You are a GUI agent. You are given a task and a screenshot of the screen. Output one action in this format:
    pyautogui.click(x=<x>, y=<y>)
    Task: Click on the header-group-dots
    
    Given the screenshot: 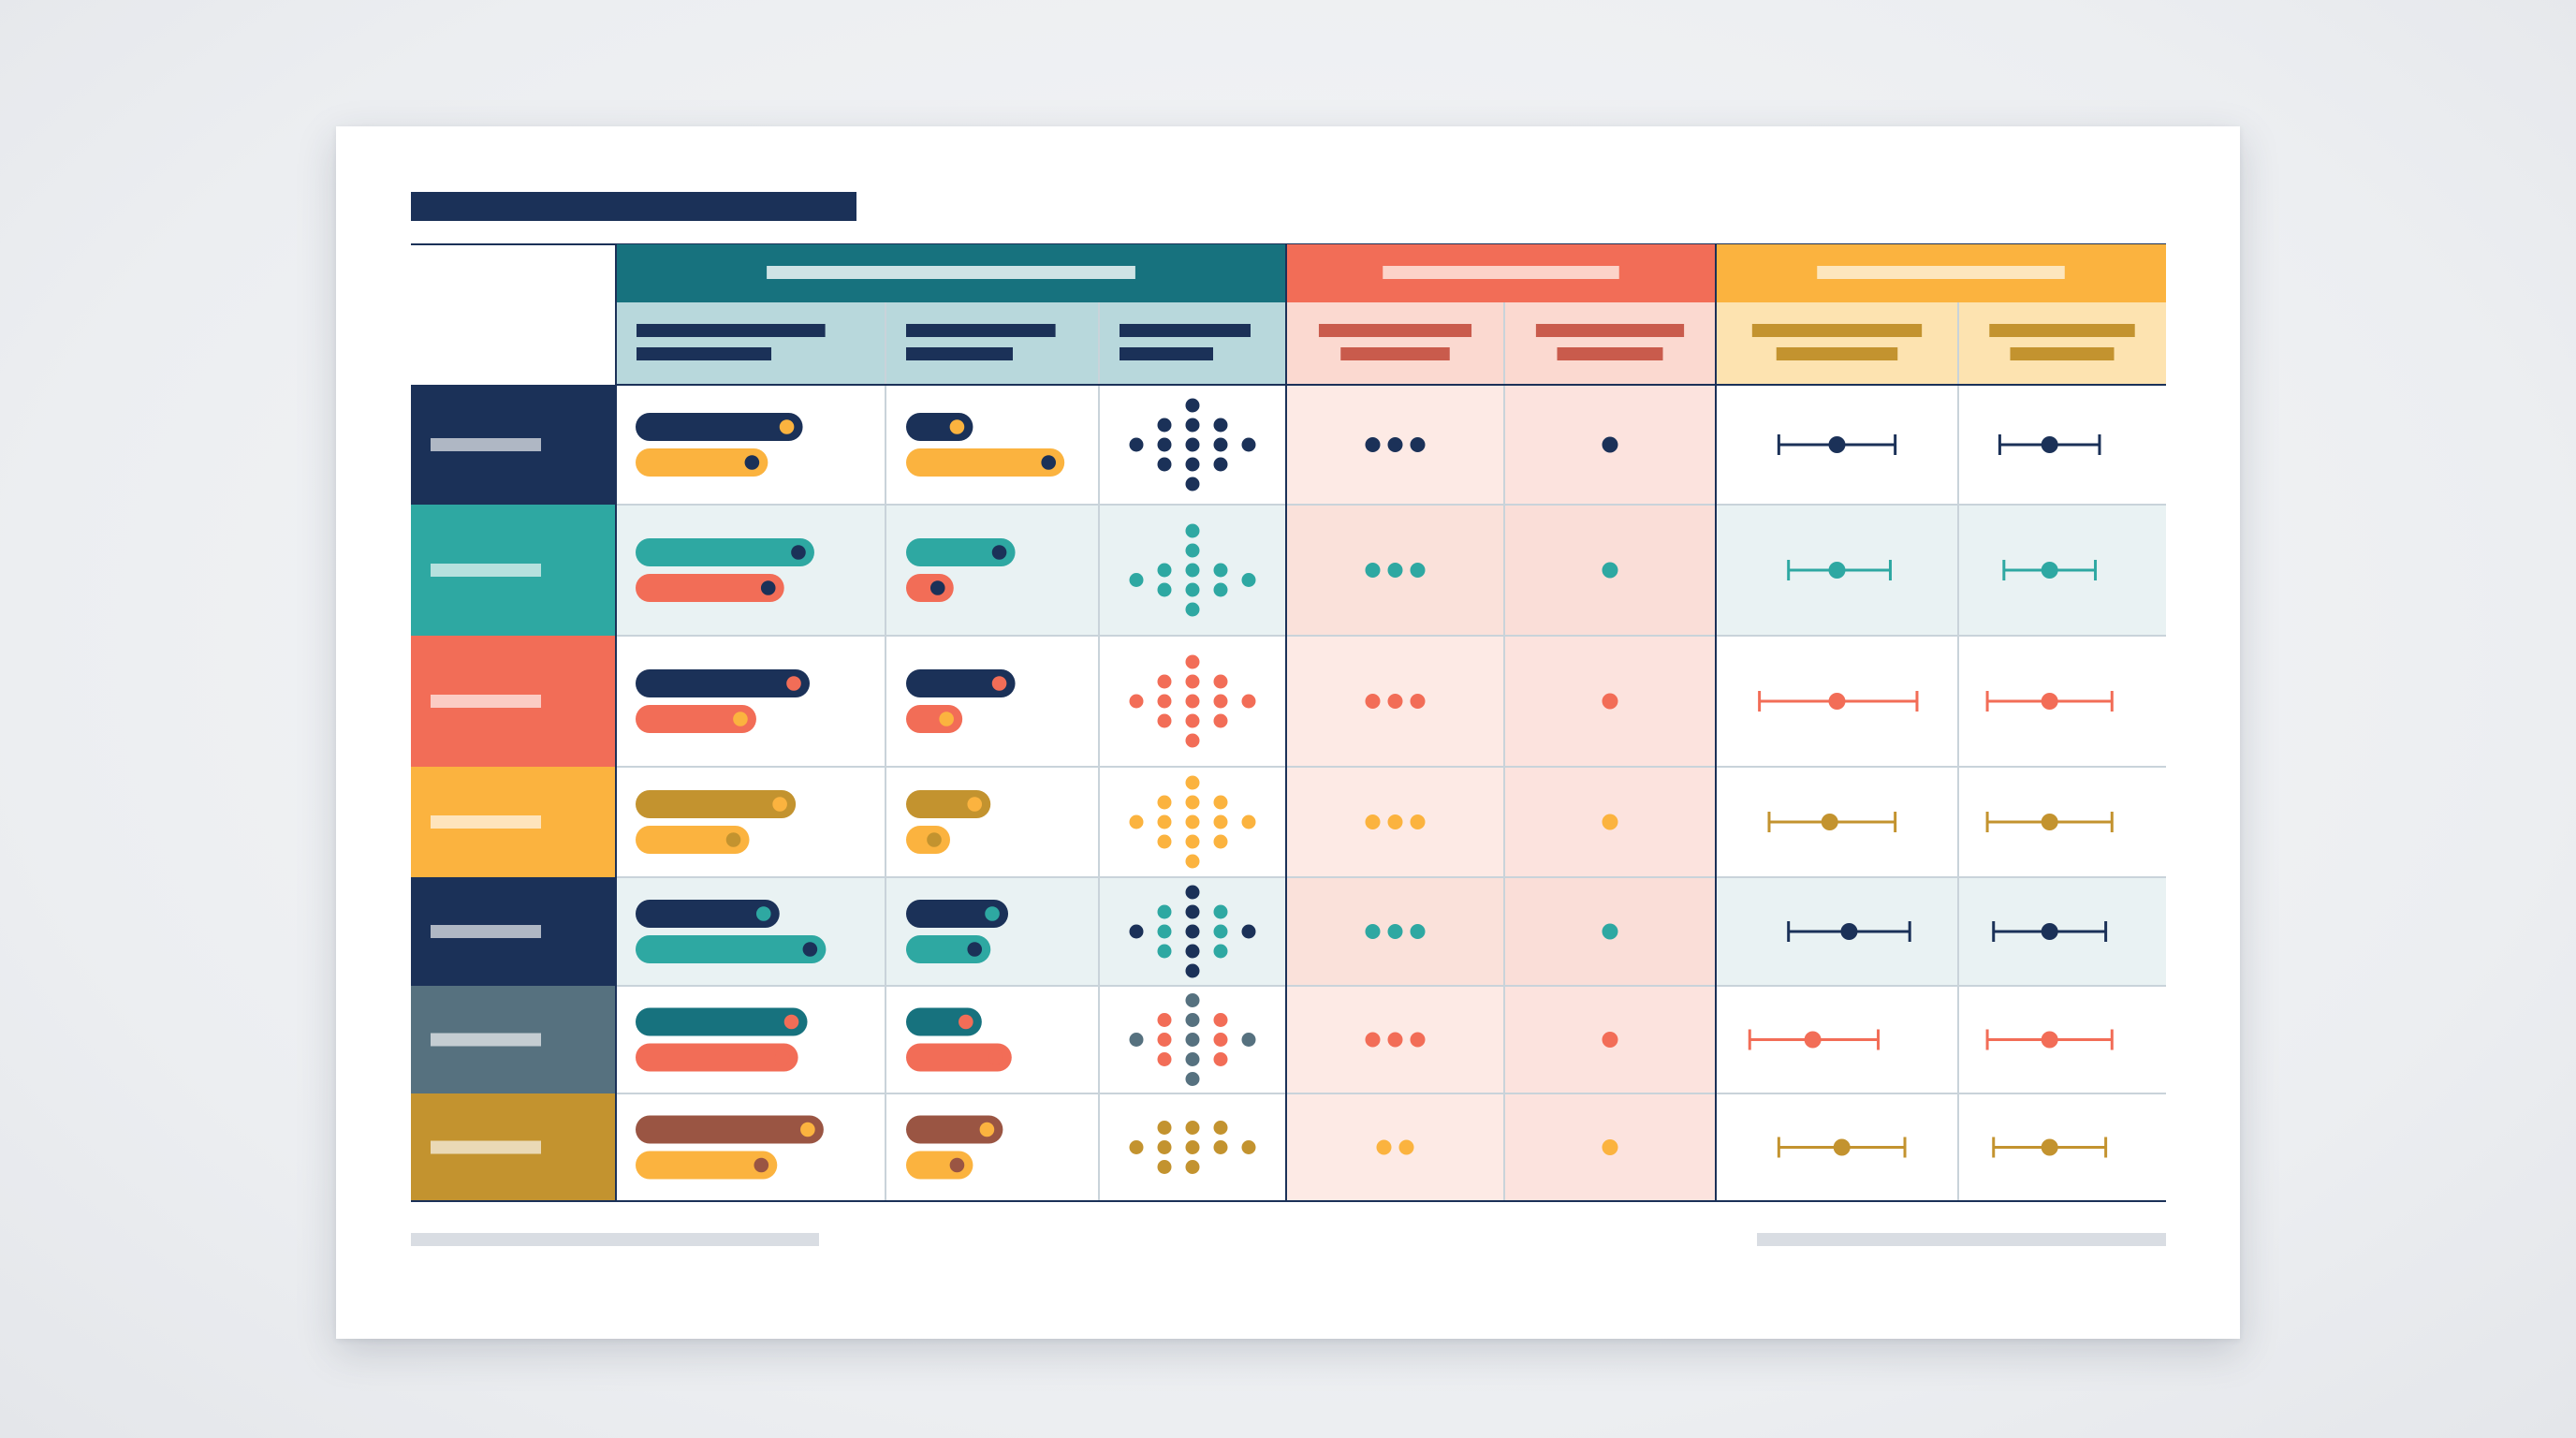 What is the action you would take?
    pyautogui.click(x=1501, y=314)
    